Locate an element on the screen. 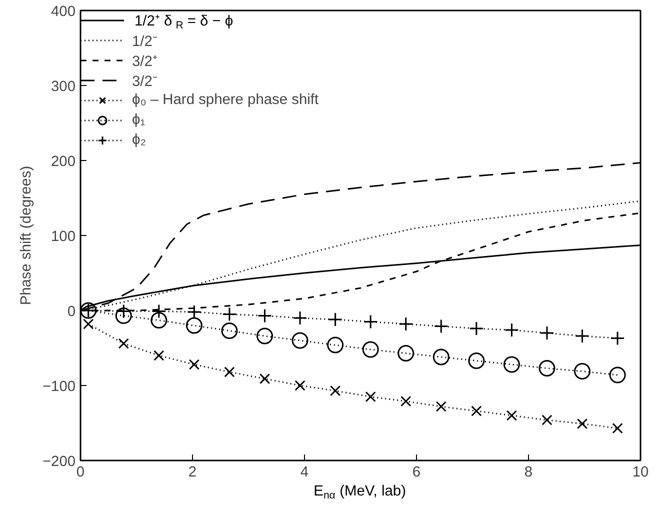 This screenshot has height=532, width=670. y-tick-label: 0 is located at coordinates (71, 312).